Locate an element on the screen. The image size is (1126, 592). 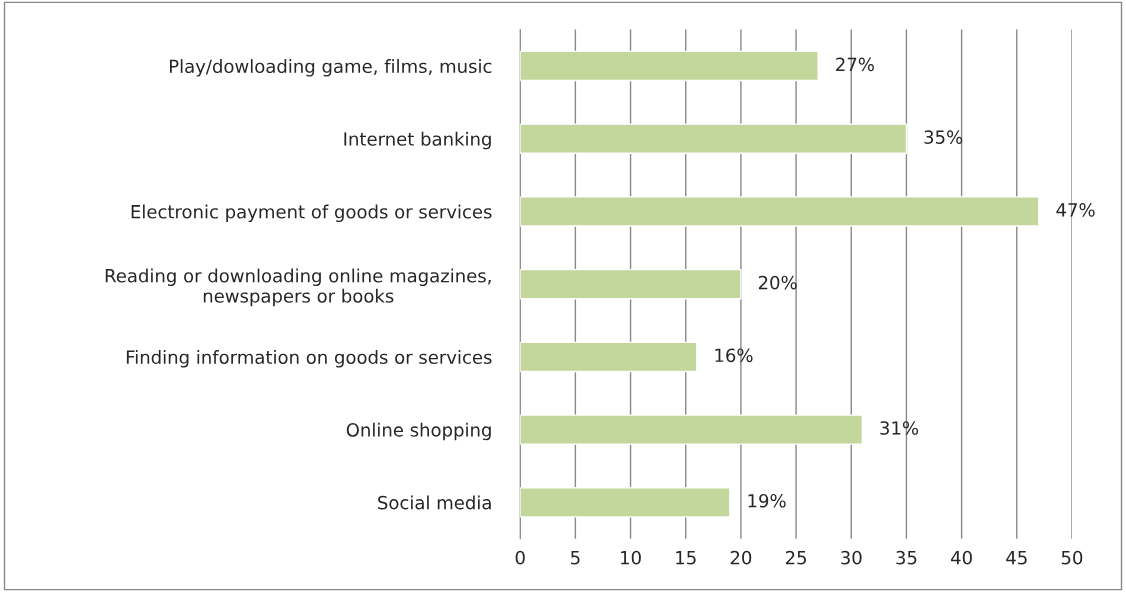
x-tick-label: 40 is located at coordinates (961, 557).